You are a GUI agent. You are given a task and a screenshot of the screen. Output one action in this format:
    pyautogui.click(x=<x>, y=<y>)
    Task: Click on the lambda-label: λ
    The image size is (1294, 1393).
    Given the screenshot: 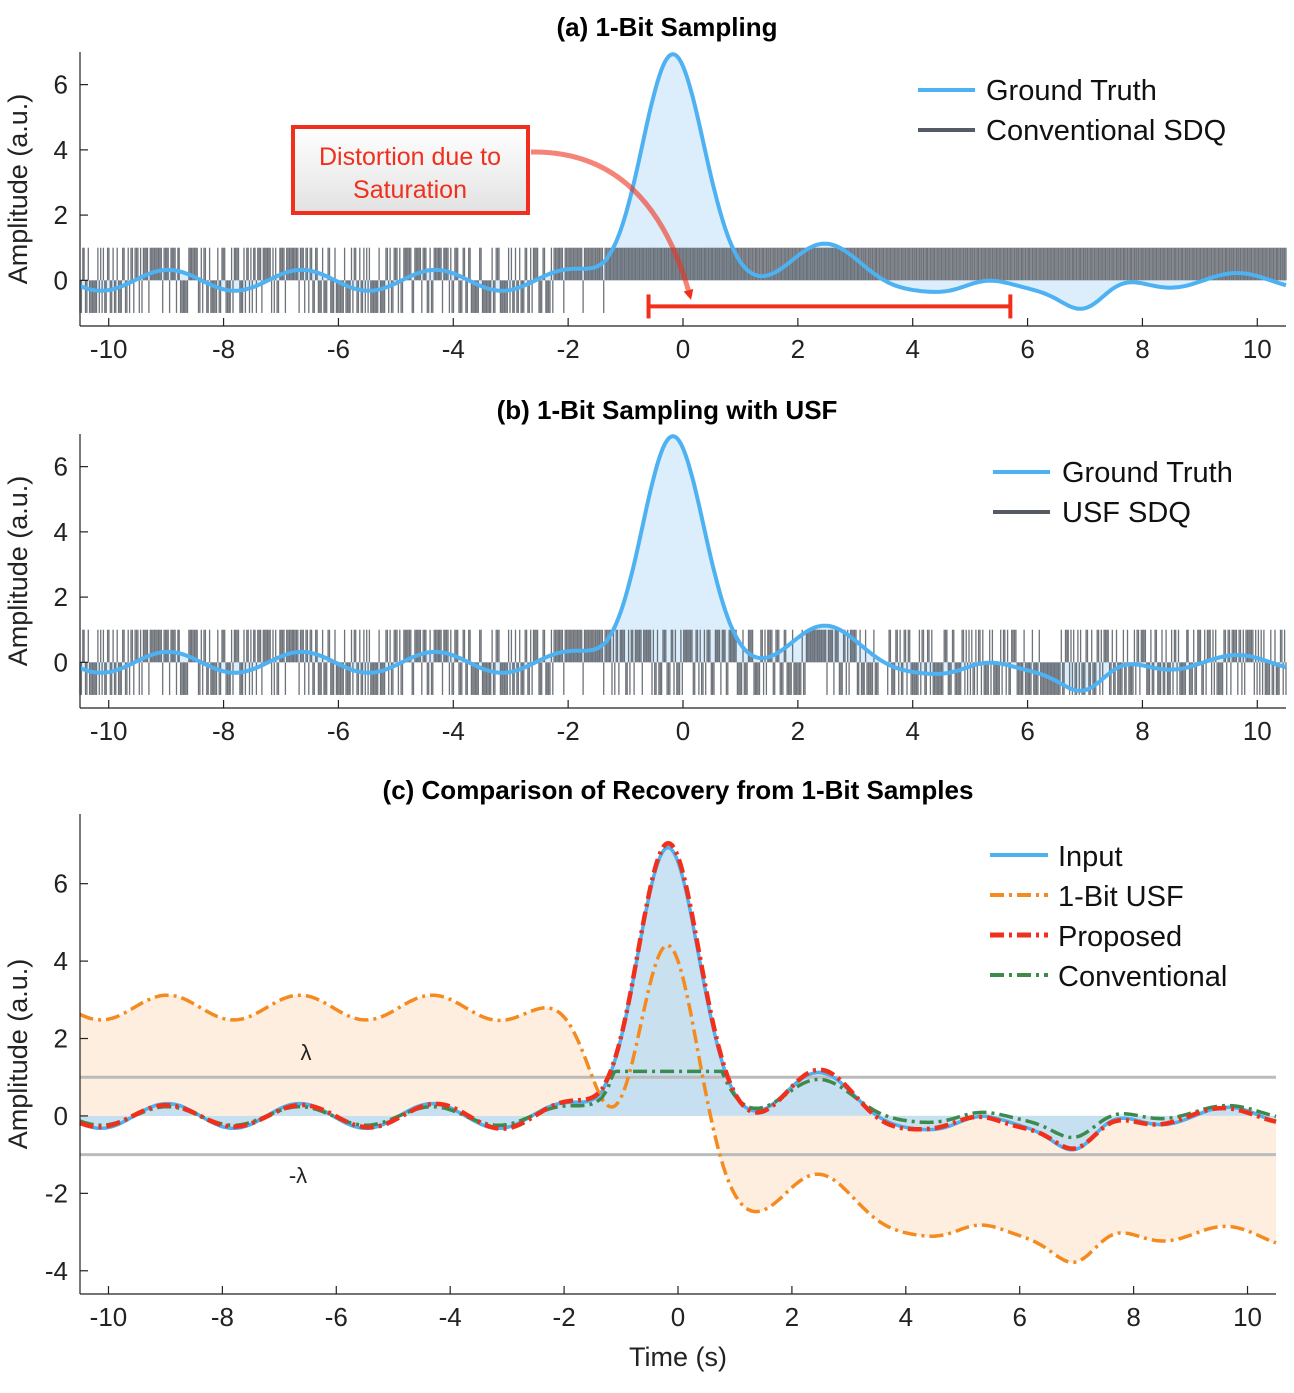 What is the action you would take?
    pyautogui.click(x=306, y=1052)
    